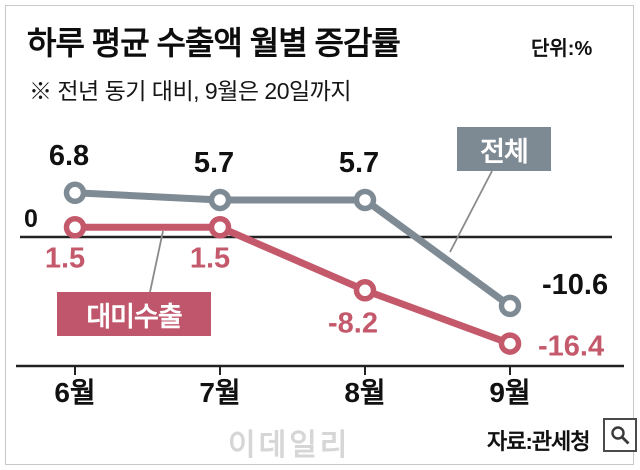 This screenshot has height=470, width=640. I want to click on magnifier-icon, so click(620, 435).